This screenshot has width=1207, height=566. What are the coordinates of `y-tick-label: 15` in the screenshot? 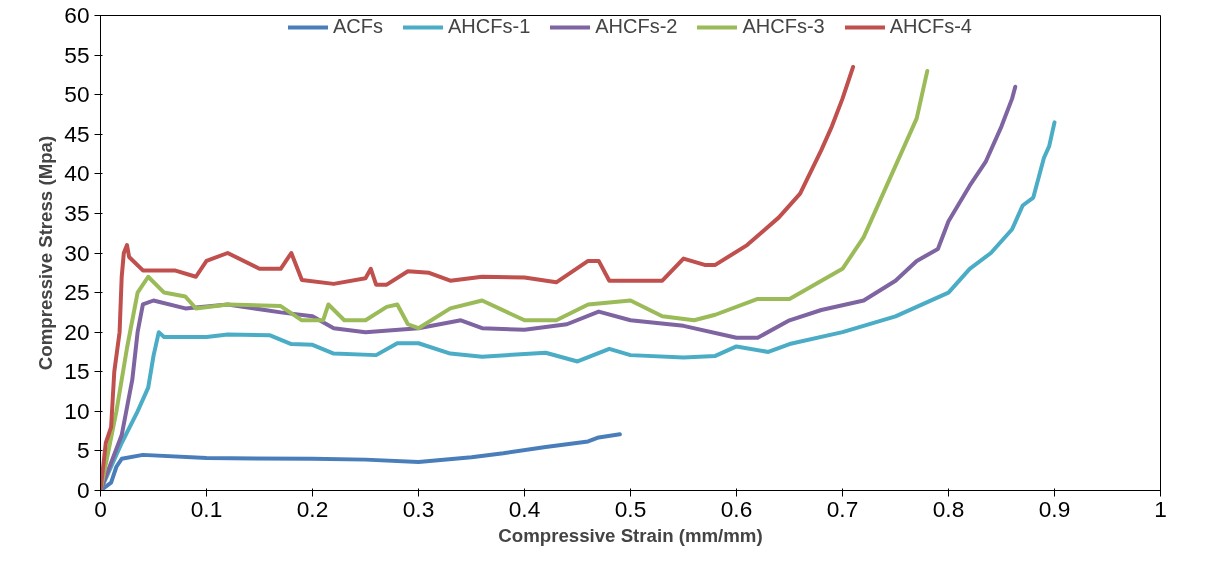 It's located at (77, 371).